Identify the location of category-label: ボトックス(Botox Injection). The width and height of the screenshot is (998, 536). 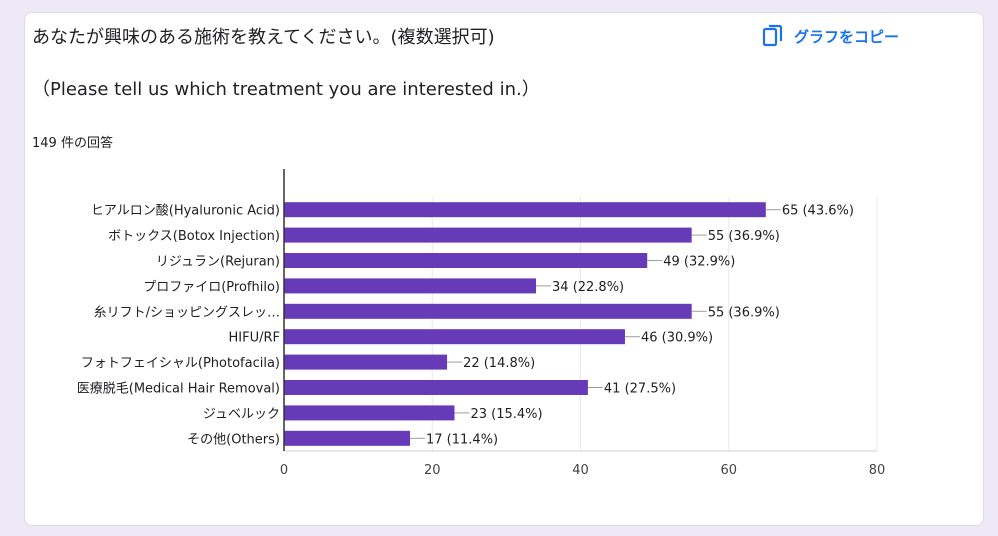
(194, 236).